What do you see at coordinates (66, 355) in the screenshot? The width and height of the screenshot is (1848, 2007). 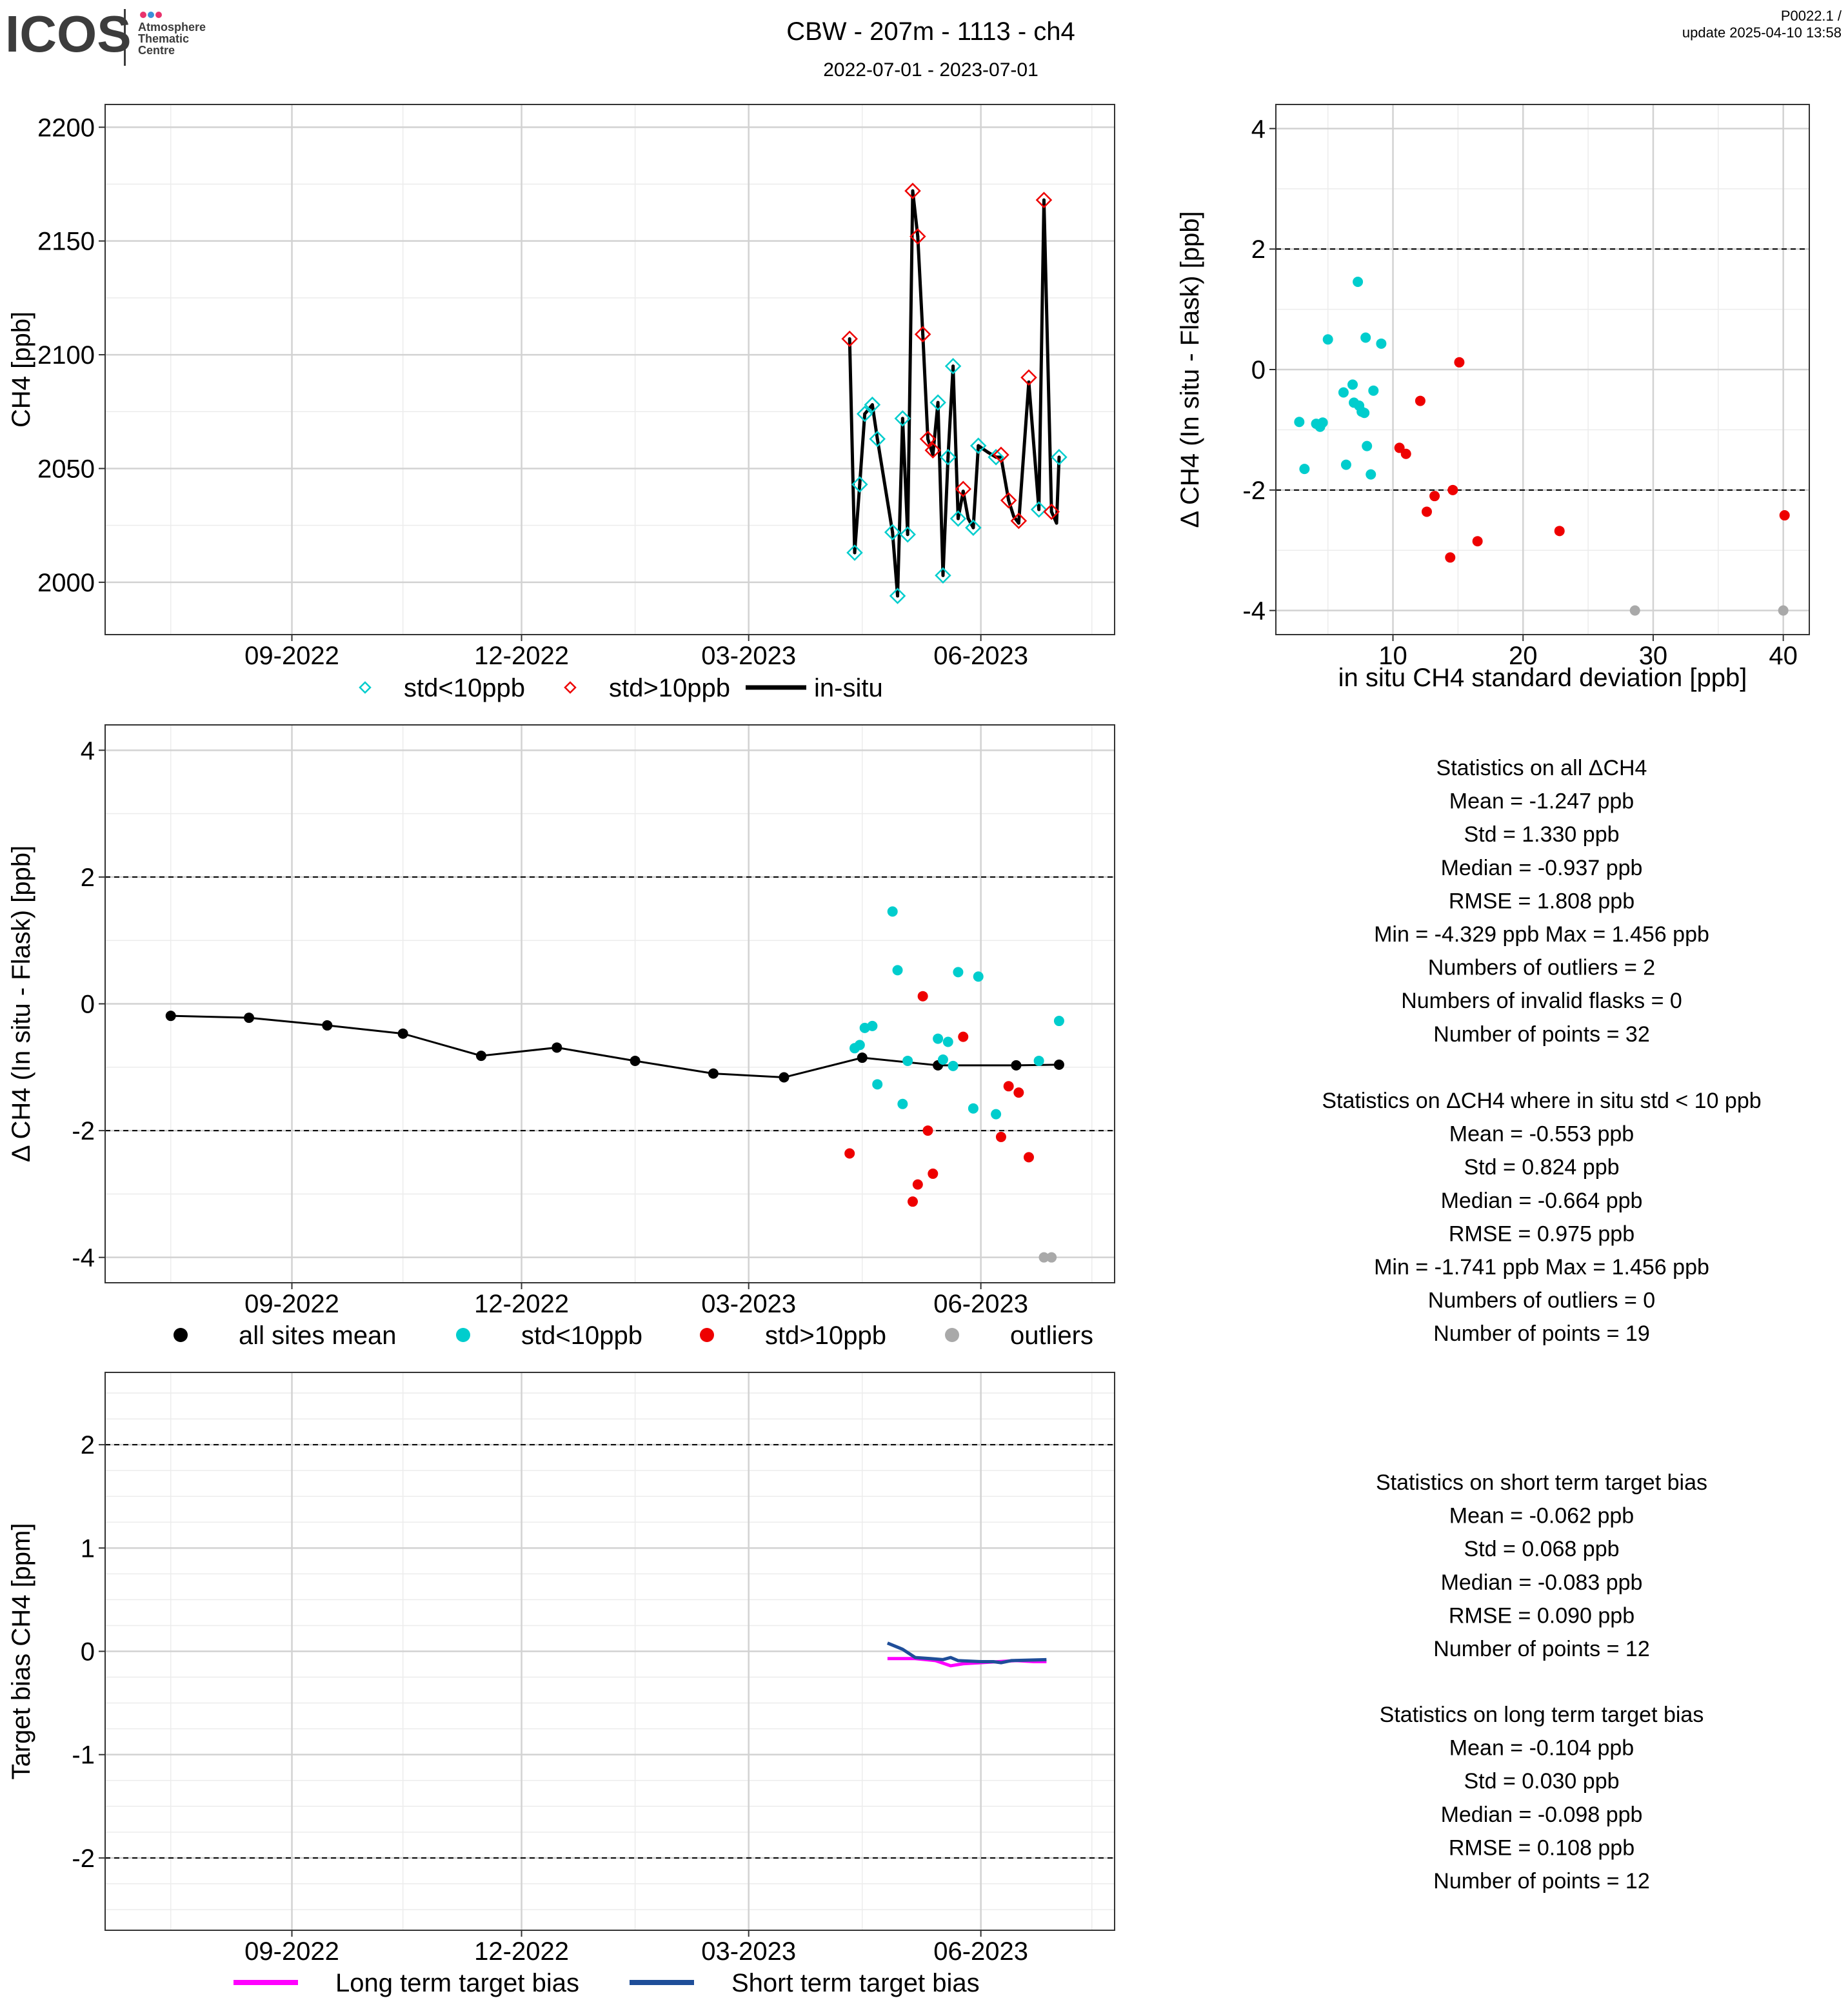 I see `y-tick-label: 2100` at bounding box center [66, 355].